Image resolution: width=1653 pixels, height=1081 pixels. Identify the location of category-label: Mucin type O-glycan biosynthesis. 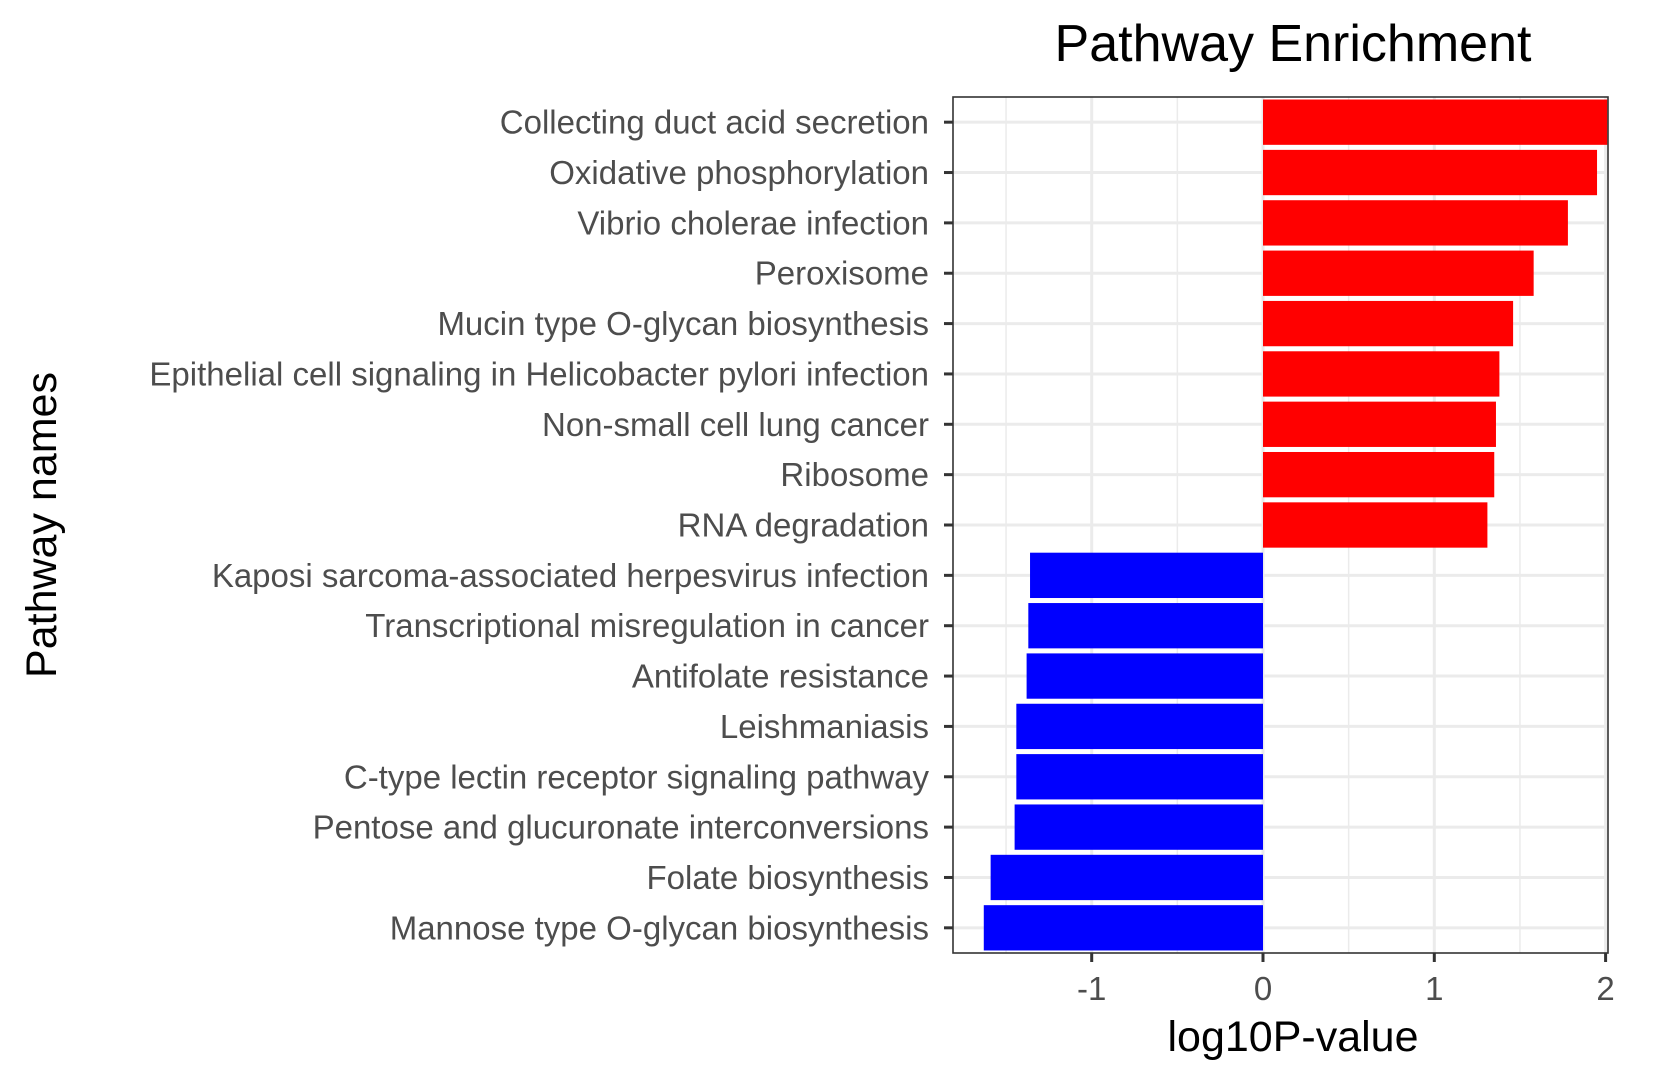
(683, 323).